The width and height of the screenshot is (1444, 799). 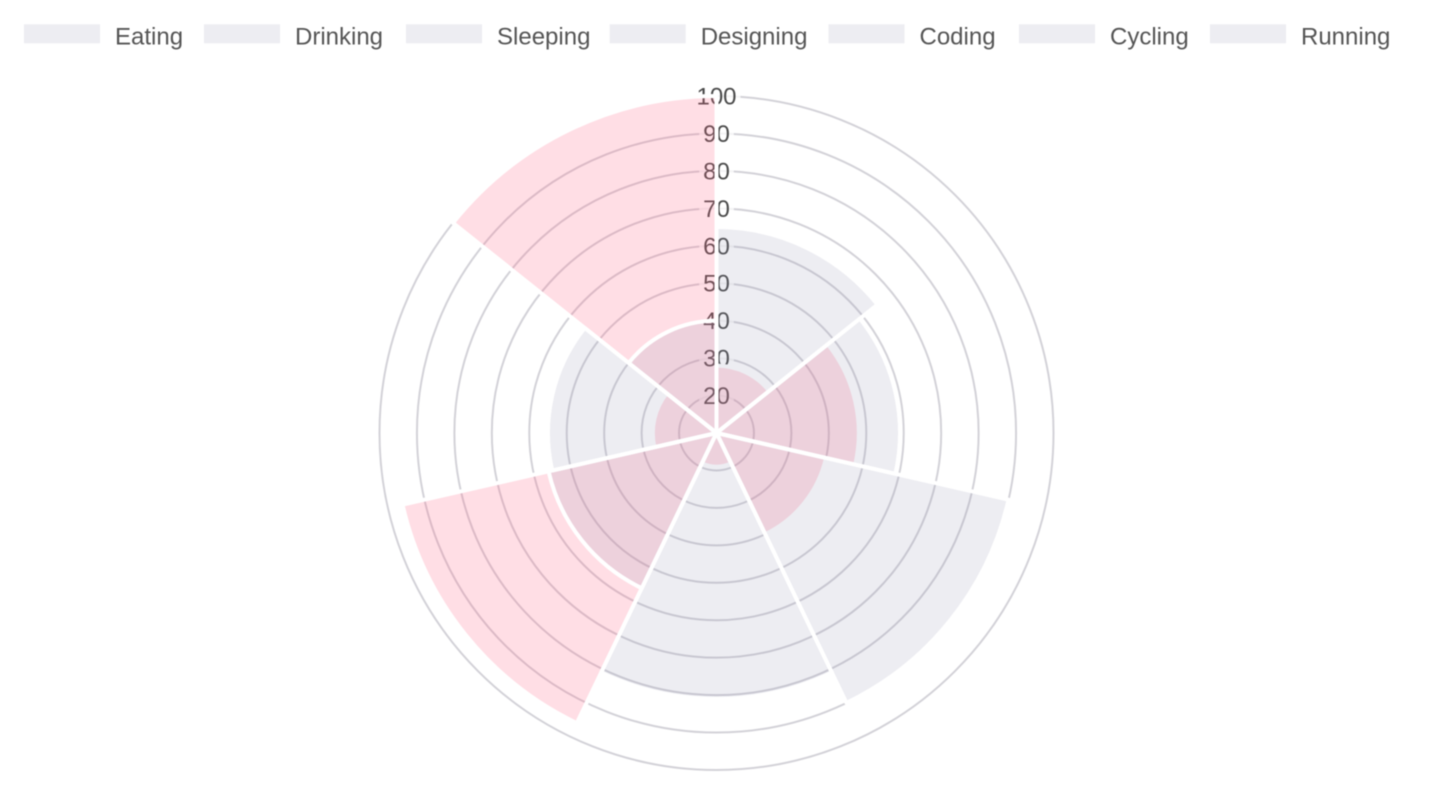 I want to click on svg-text: Cycling, so click(x=1149, y=37).